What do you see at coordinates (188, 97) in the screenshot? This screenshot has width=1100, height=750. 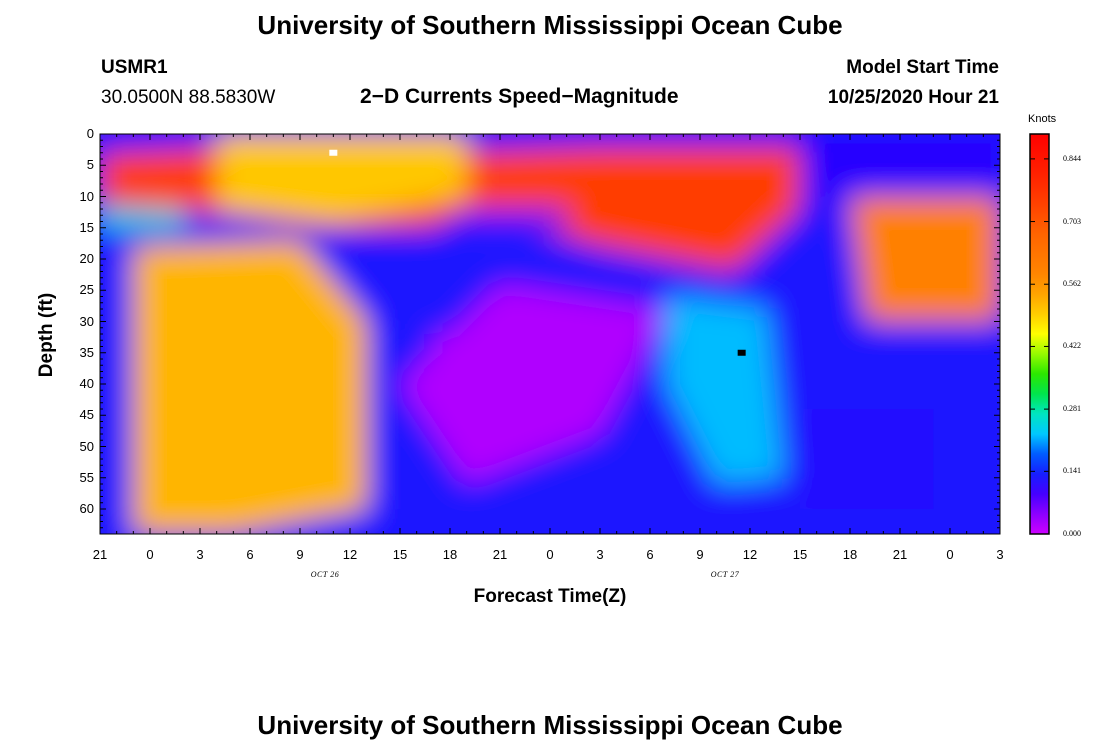 I see `station-coords: 30.0500N 88.5830W` at bounding box center [188, 97].